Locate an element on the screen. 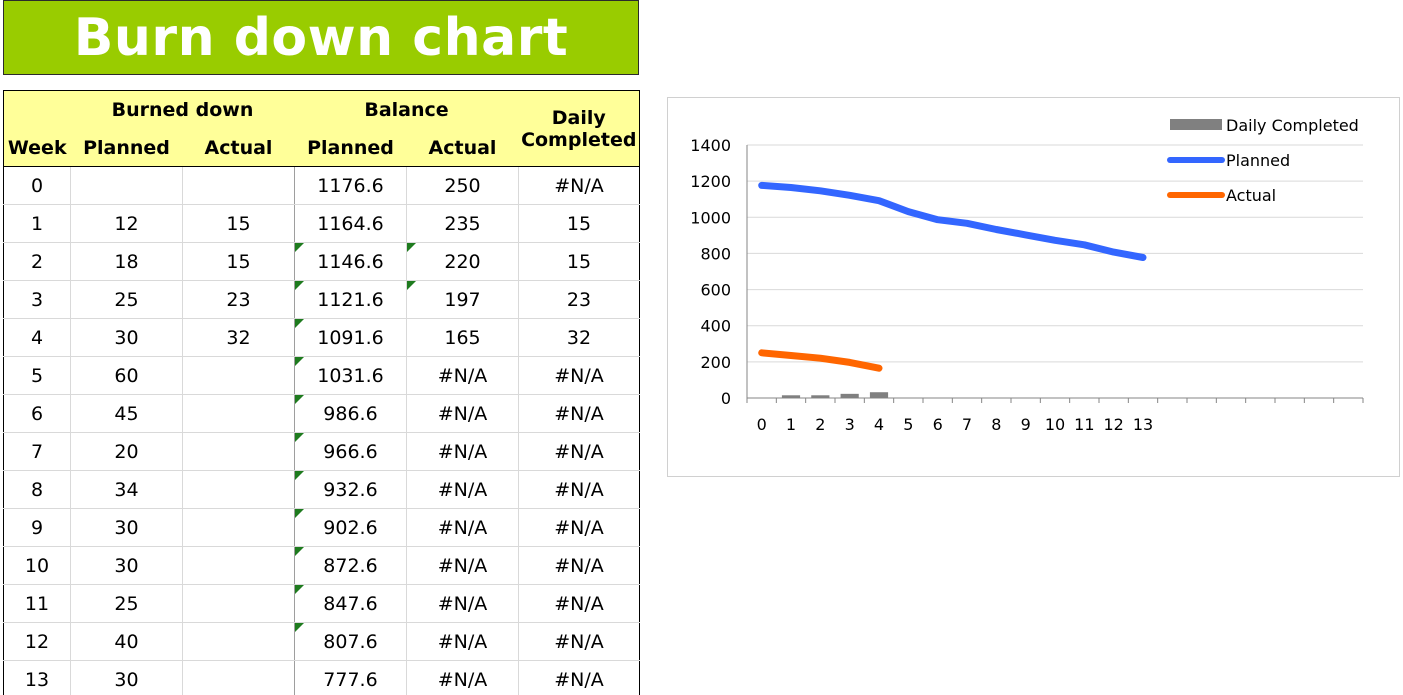 The height and width of the screenshot is (695, 1403). cell-balance-planned: 932.6 is located at coordinates (350, 489).